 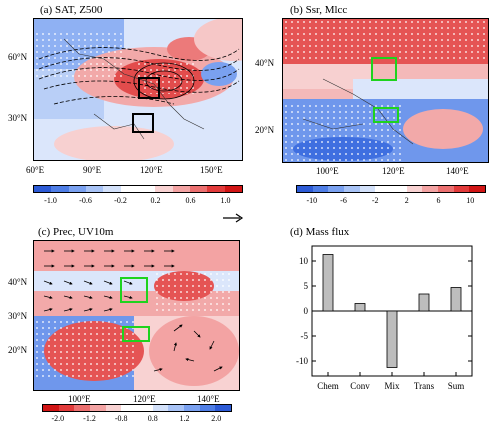 I want to click on panel-a-field, so click(x=138, y=89).